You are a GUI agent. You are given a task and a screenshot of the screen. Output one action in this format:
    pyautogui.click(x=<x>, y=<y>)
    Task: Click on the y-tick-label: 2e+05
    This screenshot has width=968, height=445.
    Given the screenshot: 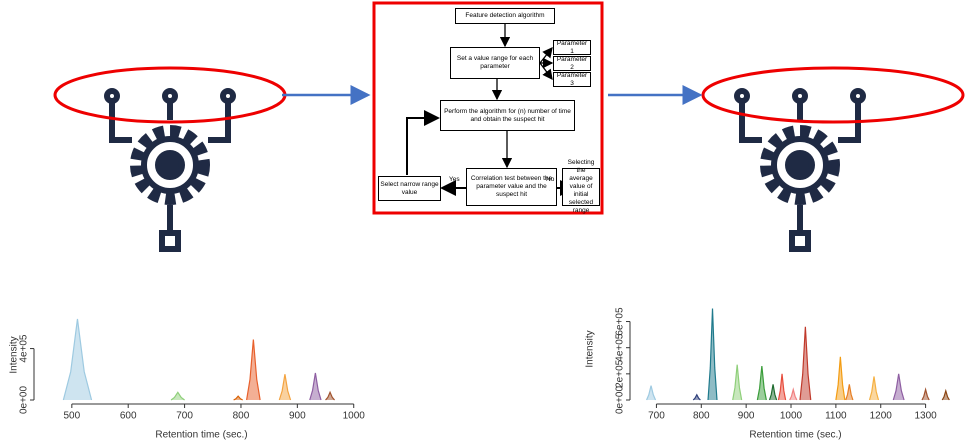 What is the action you would take?
    pyautogui.click(x=620, y=373)
    